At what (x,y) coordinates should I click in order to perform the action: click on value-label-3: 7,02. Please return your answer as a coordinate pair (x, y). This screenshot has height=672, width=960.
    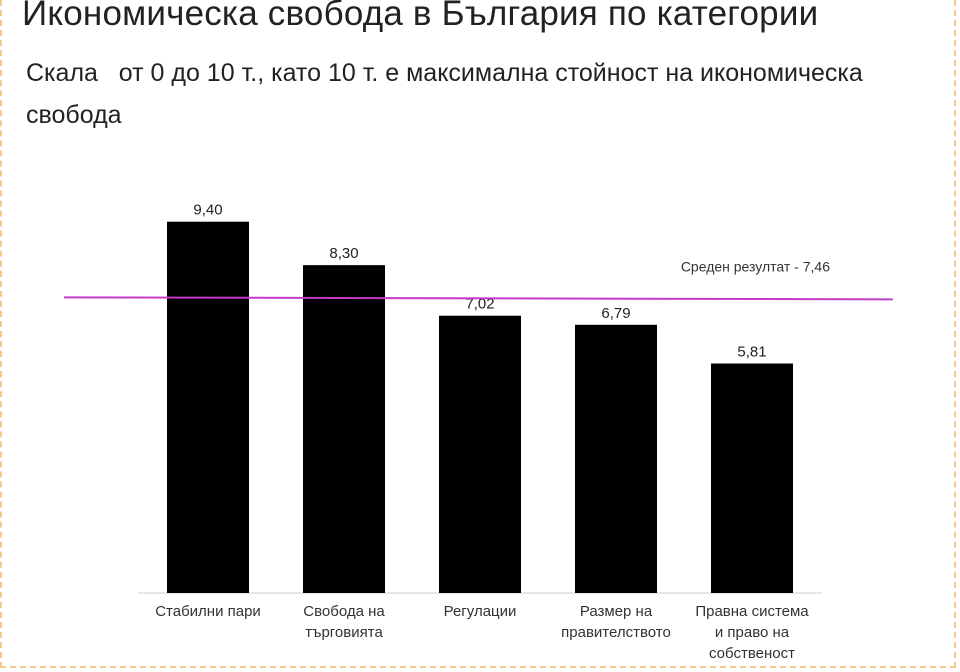
    Looking at the image, I should click on (479, 304).